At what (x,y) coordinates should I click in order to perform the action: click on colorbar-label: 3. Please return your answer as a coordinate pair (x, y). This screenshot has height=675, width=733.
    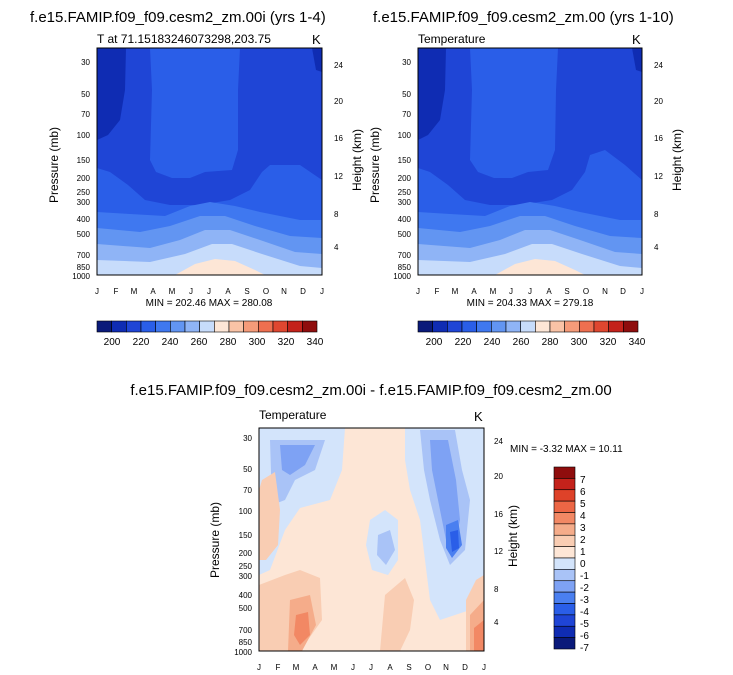
    Looking at the image, I should click on (583, 528).